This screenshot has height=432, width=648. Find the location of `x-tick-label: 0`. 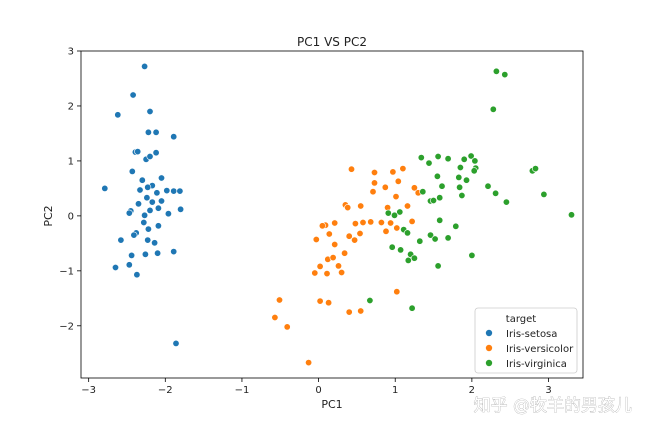

x-tick-label: 0 is located at coordinates (318, 390).